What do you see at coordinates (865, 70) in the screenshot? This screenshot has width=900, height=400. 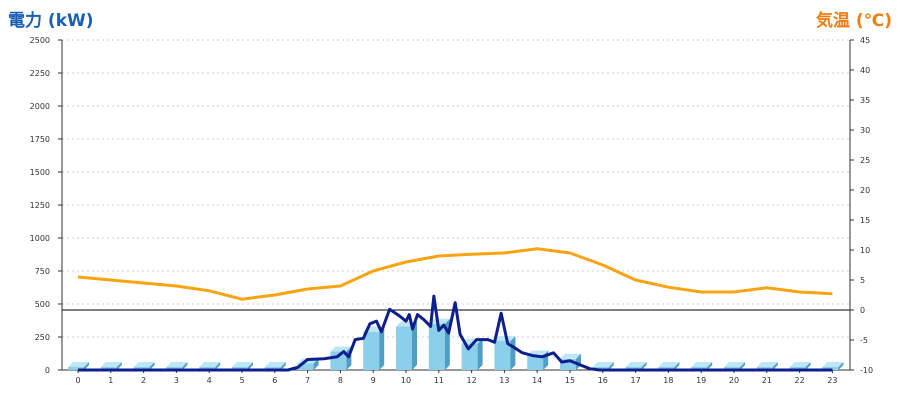 I see `right-tick-label: 40` at bounding box center [865, 70].